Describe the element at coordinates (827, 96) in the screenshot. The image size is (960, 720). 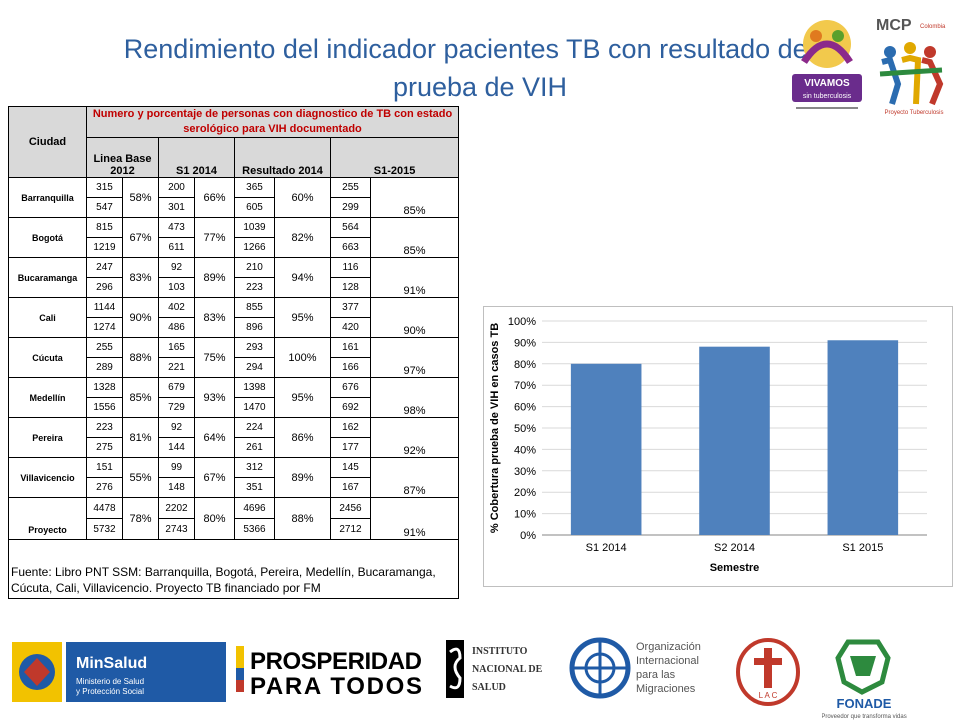
I see `svg-text: sin tuberculosis` at that location.